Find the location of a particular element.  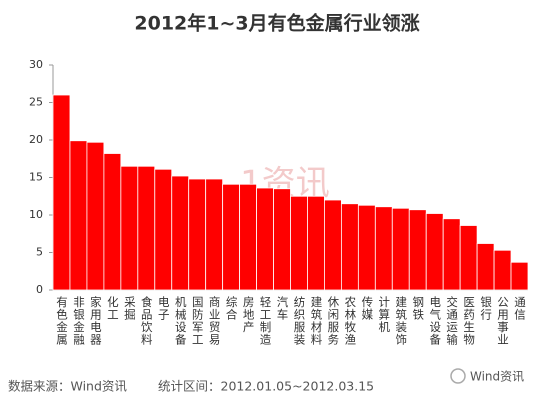

x-tick-label: 建筑材料 is located at coordinates (316, 320).